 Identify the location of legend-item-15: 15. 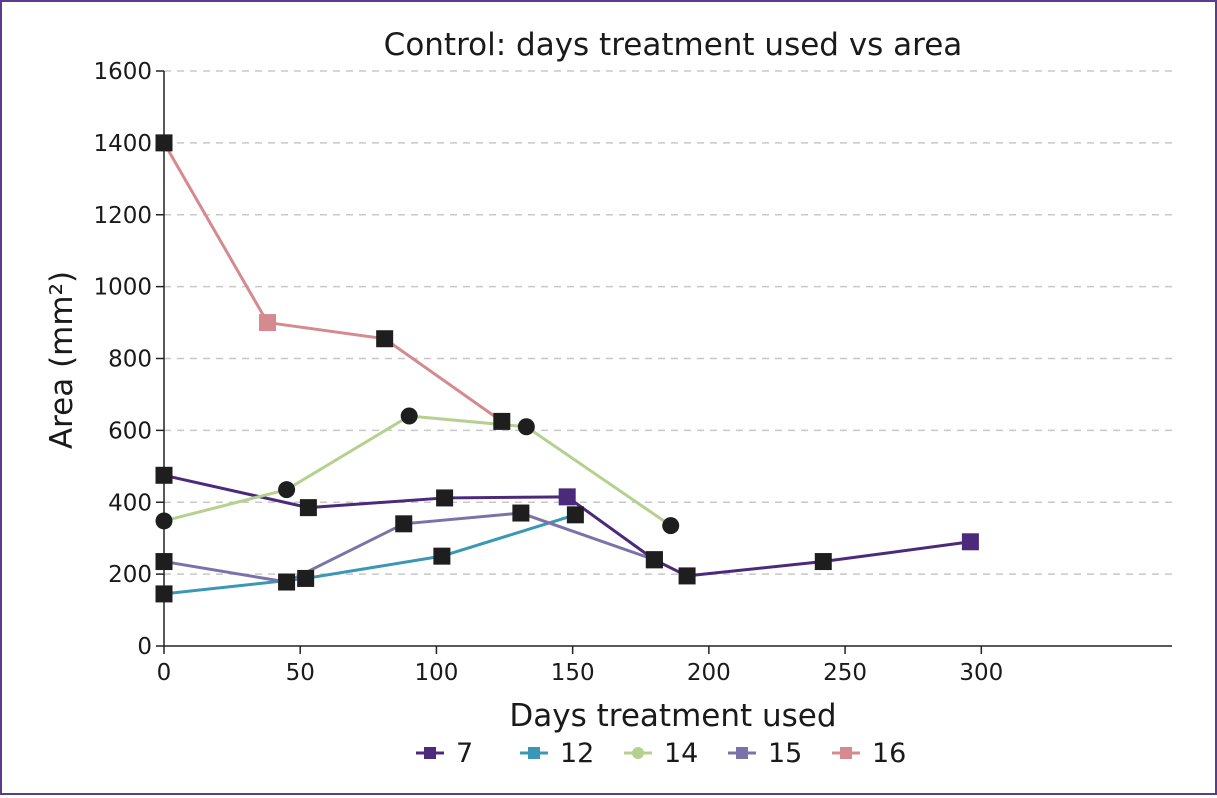
(765, 753).